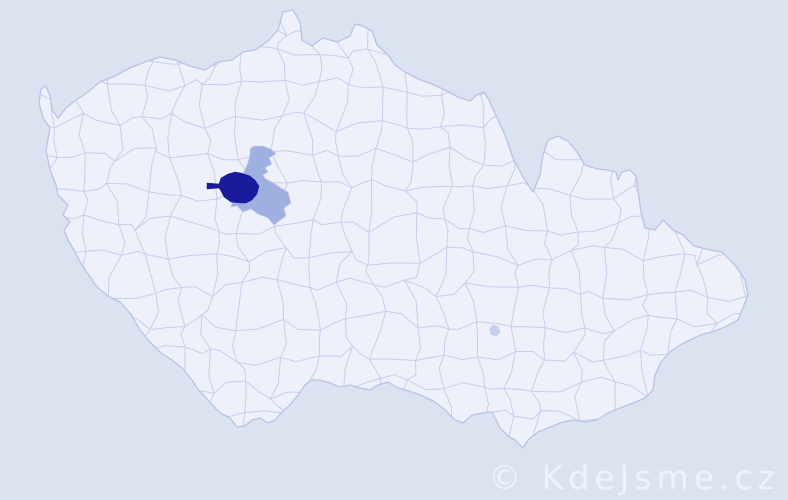 Image resolution: width=788 pixels, height=500 pixels. Describe the element at coordinates (233, 187) in the screenshot. I see `district-highlight-dark` at that location.